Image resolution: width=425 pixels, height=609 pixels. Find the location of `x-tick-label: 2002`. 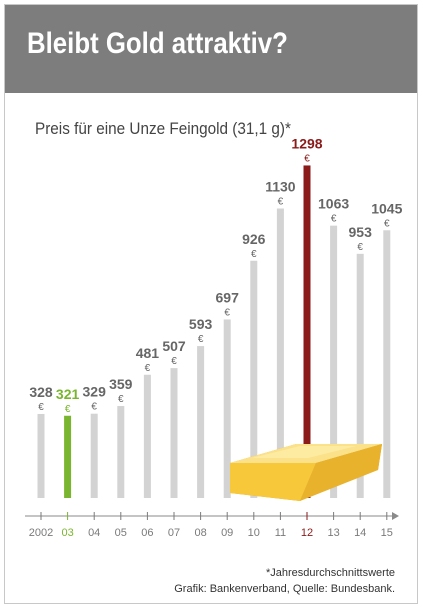

x-tick-label: 2002 is located at coordinates (41, 533).